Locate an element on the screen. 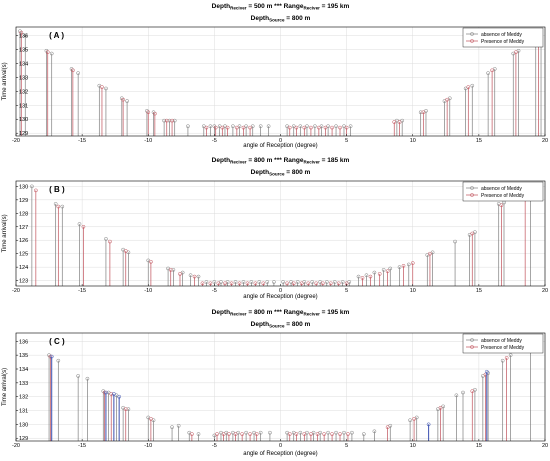 Image resolution: width=550 pixels, height=461 pixels. x-tick-label: 5 is located at coordinates (346, 446).